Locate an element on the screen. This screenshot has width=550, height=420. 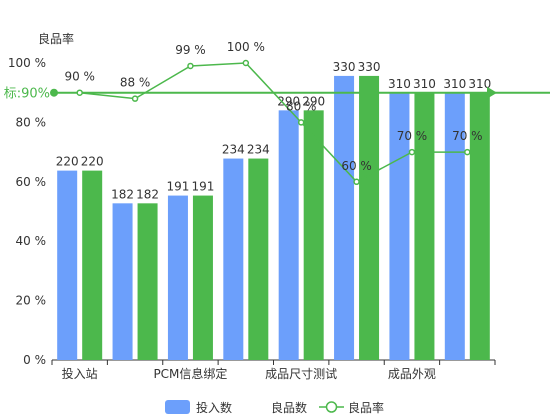
legend-item-good-count: 良品数 is located at coordinates (289, 407).